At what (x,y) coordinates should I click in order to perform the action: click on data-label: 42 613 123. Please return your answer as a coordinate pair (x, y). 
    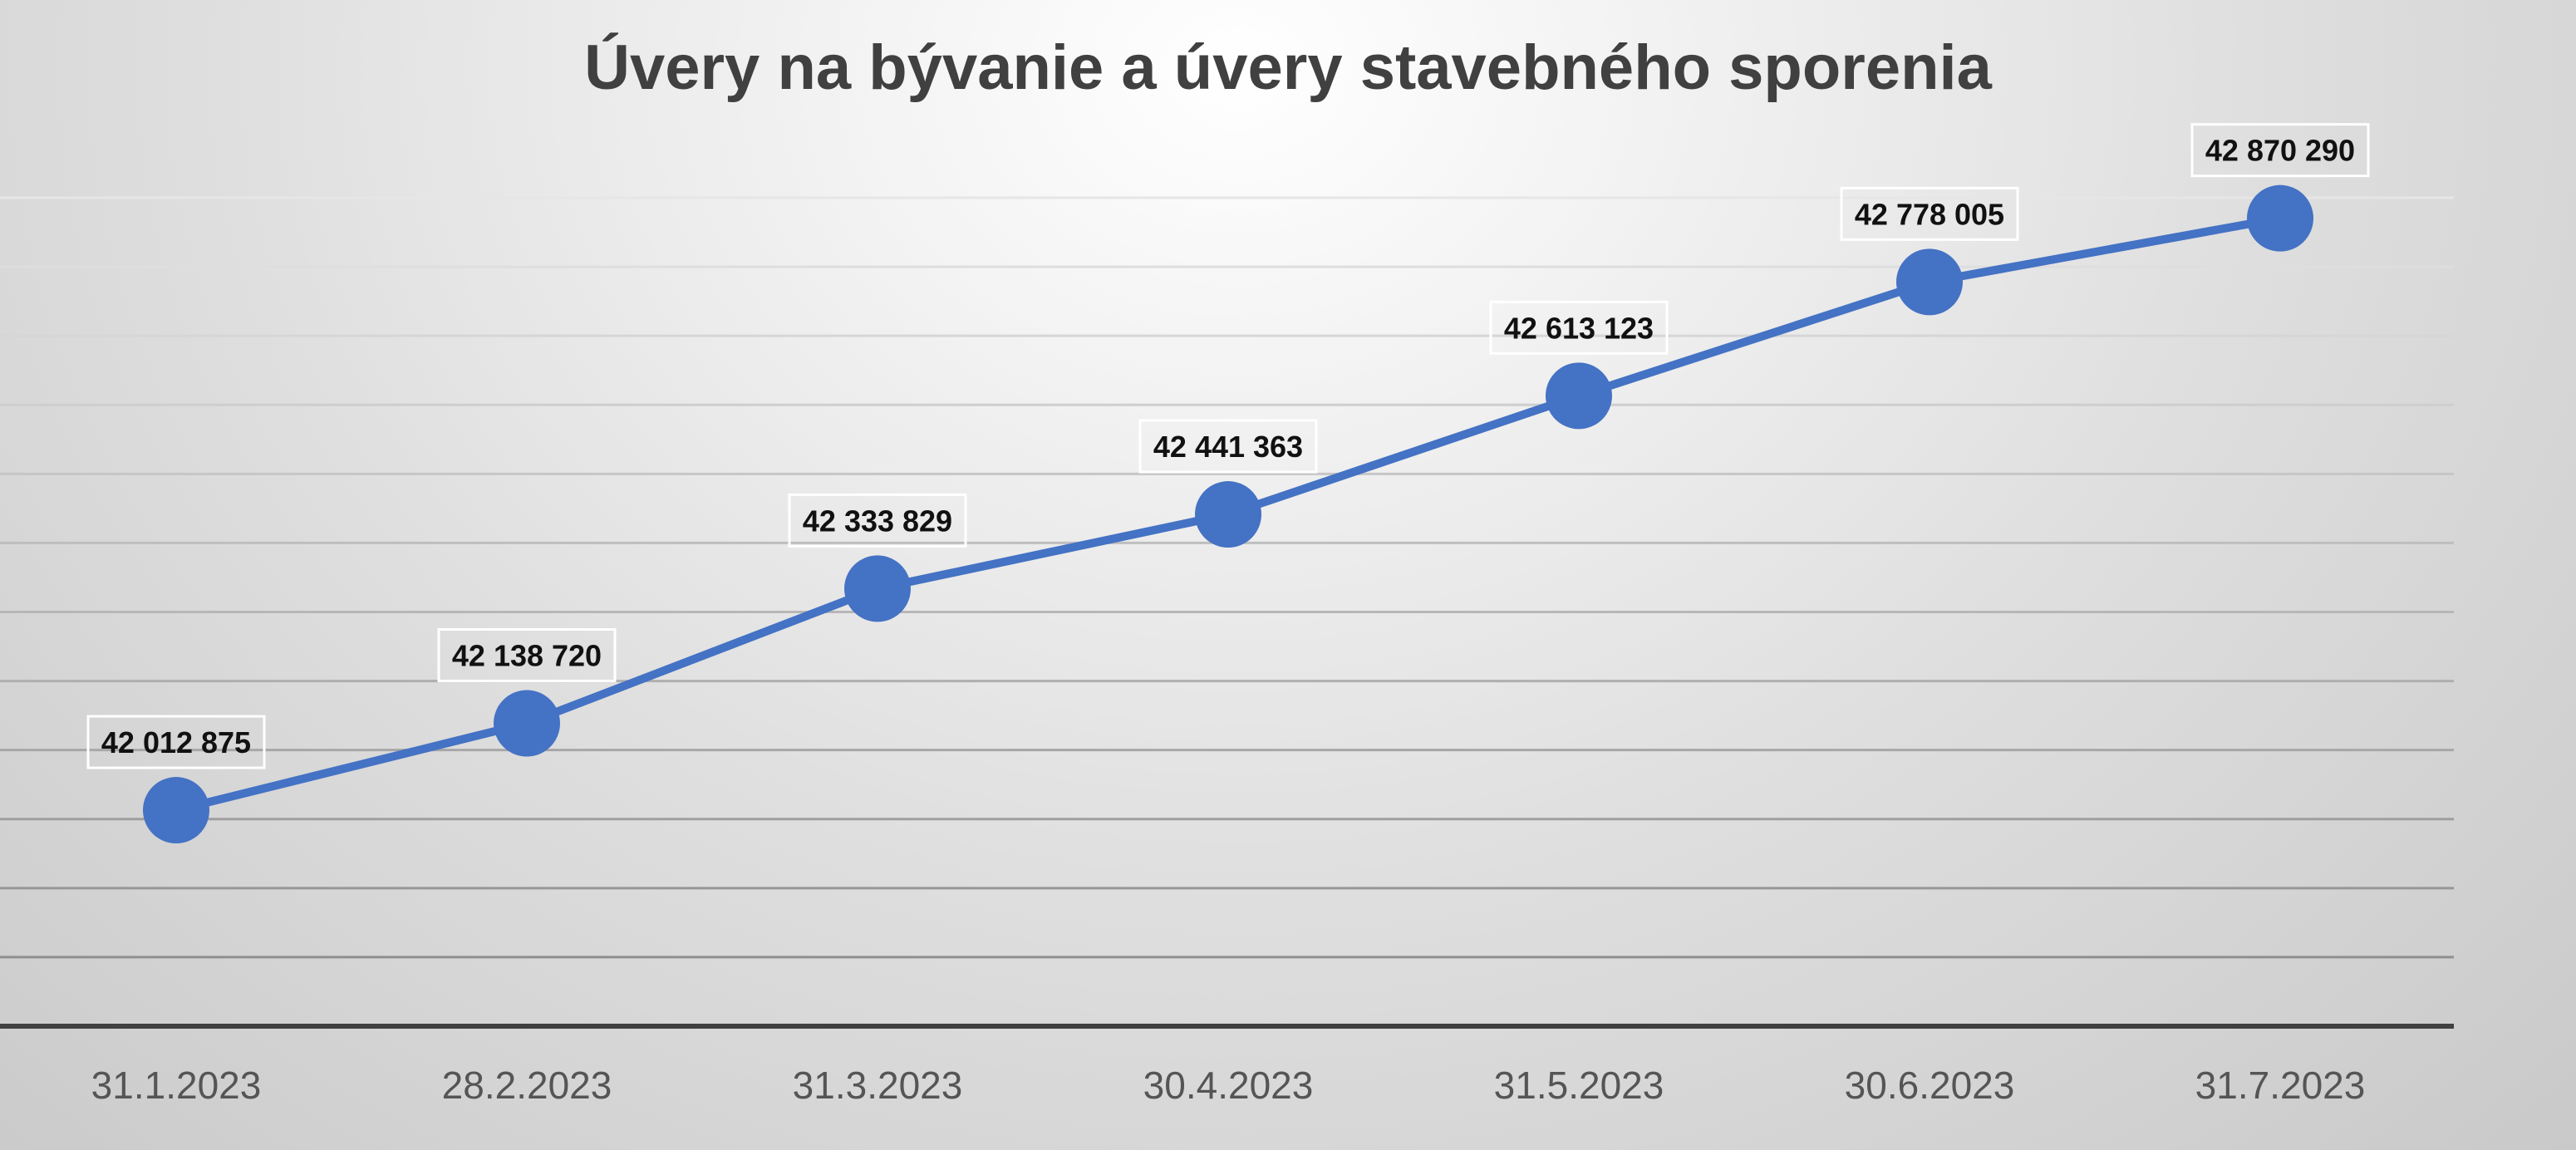
    Looking at the image, I should click on (1579, 328).